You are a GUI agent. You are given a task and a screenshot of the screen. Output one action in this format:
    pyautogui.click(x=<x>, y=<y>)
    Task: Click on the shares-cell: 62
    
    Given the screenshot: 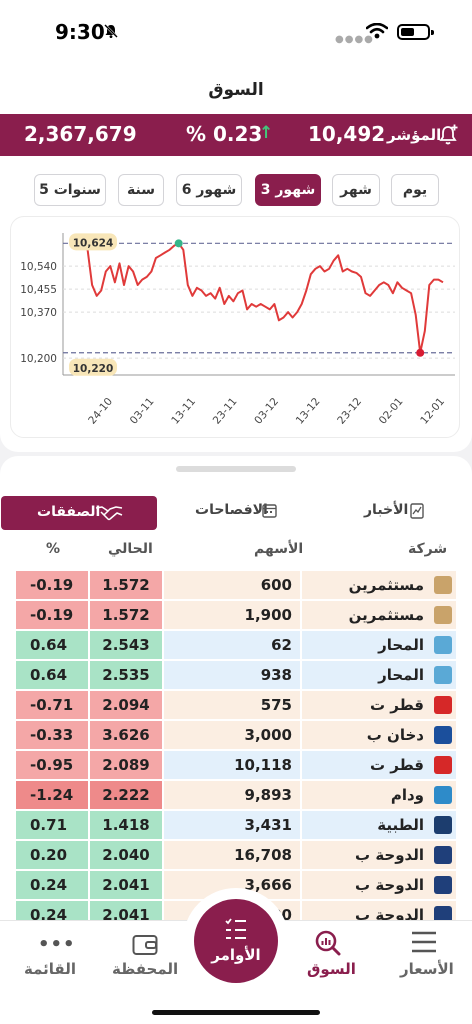 What is the action you would take?
    pyautogui.click(x=232, y=645)
    